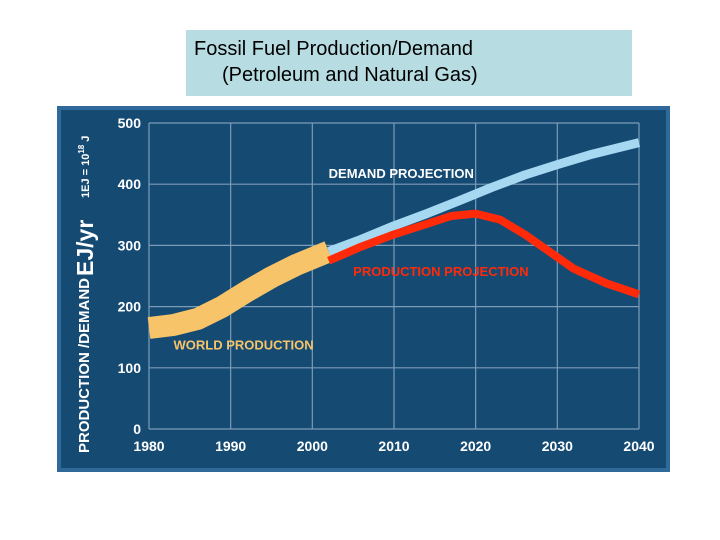 The width and height of the screenshot is (720, 540). I want to click on x-tick-label-2040: 2040, so click(638, 446).